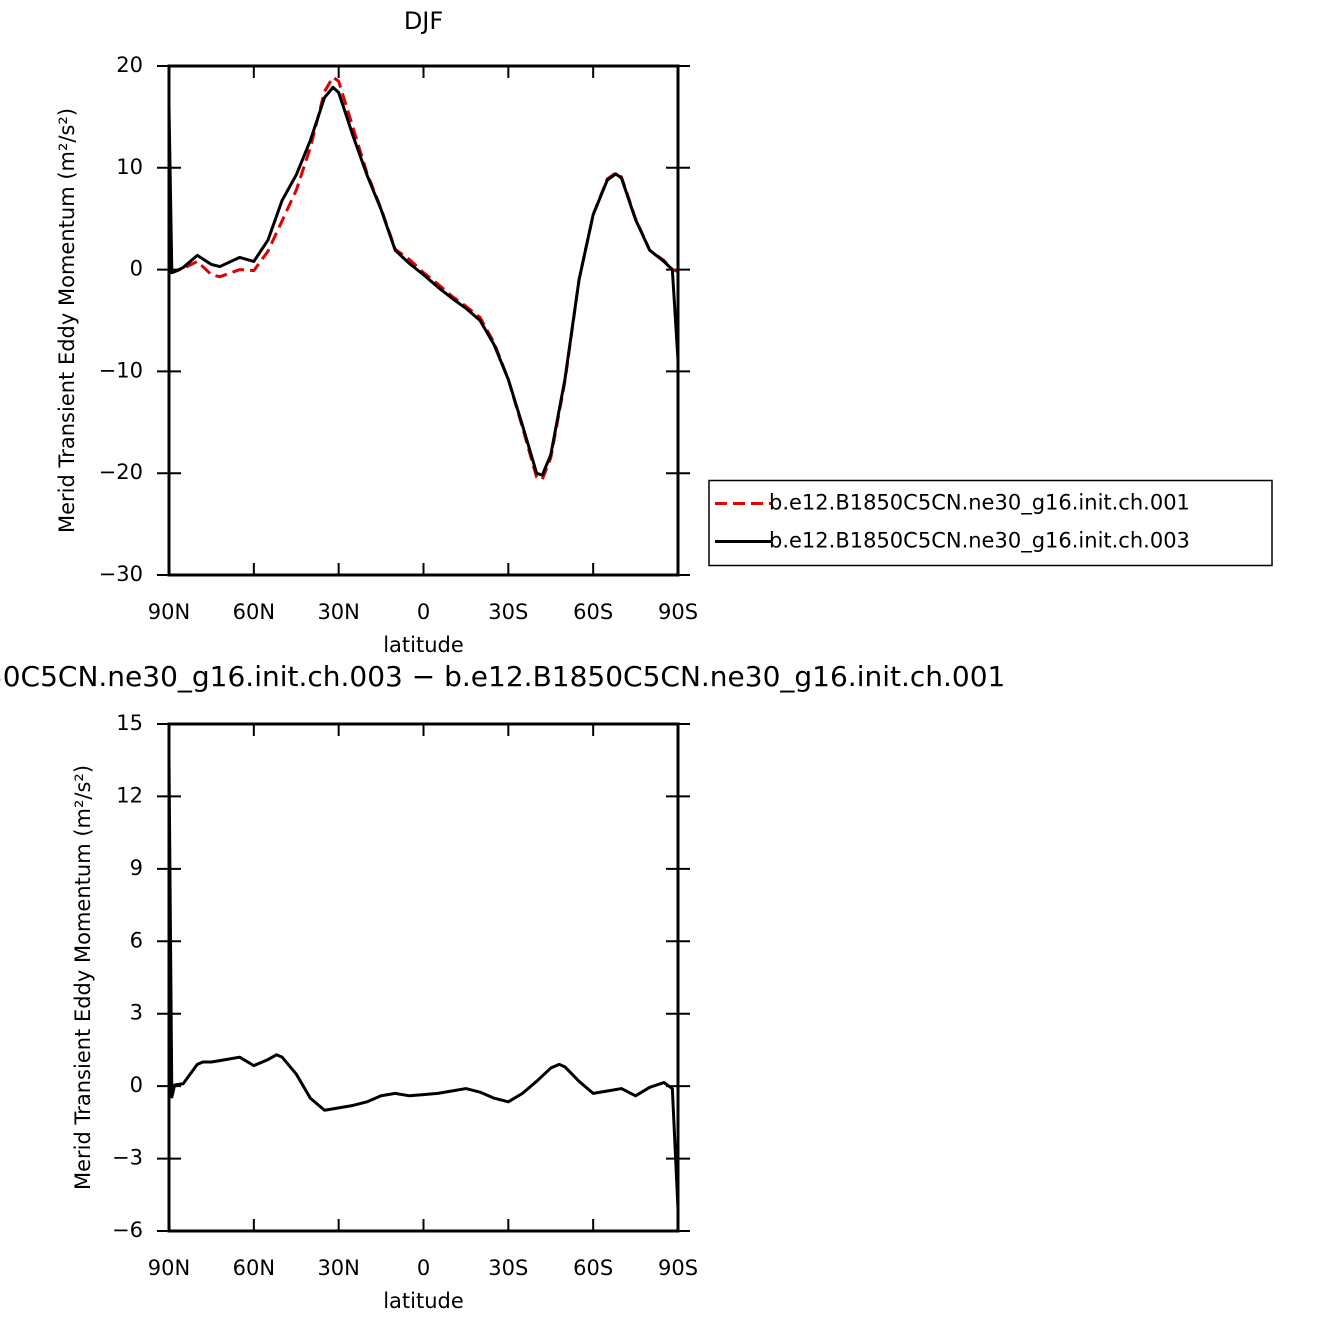  Describe the element at coordinates (129, 65) in the screenshot. I see `y-tick-label: 20` at that location.